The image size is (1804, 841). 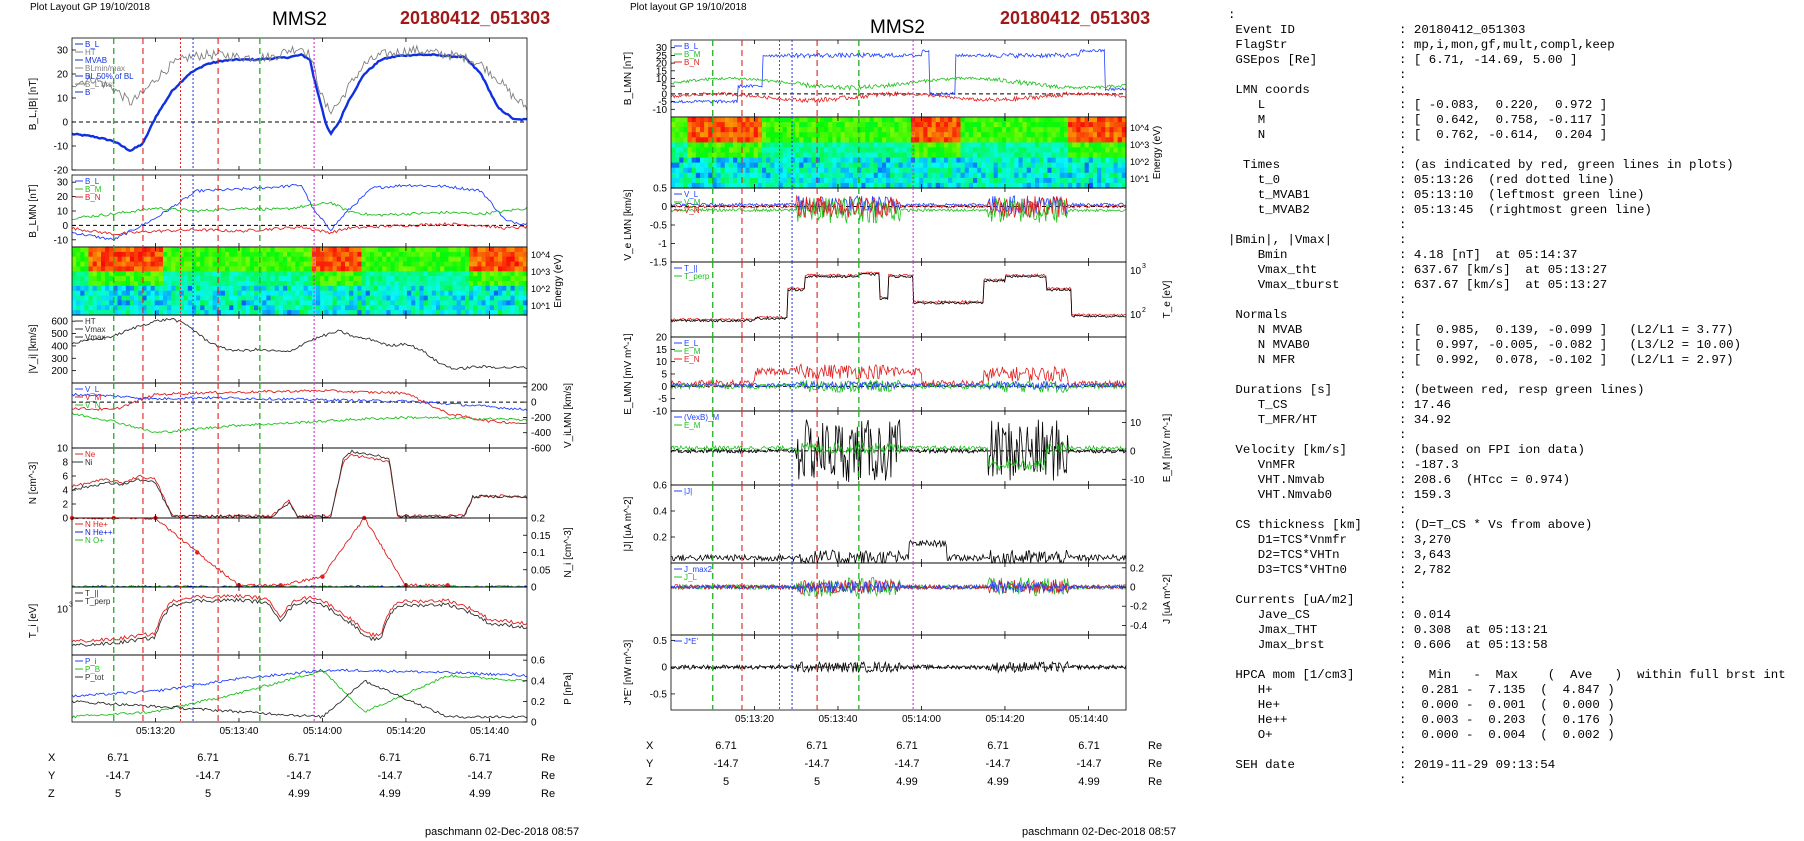 I want to click on y-axis-label: T_i [eV], so click(x=33, y=621).